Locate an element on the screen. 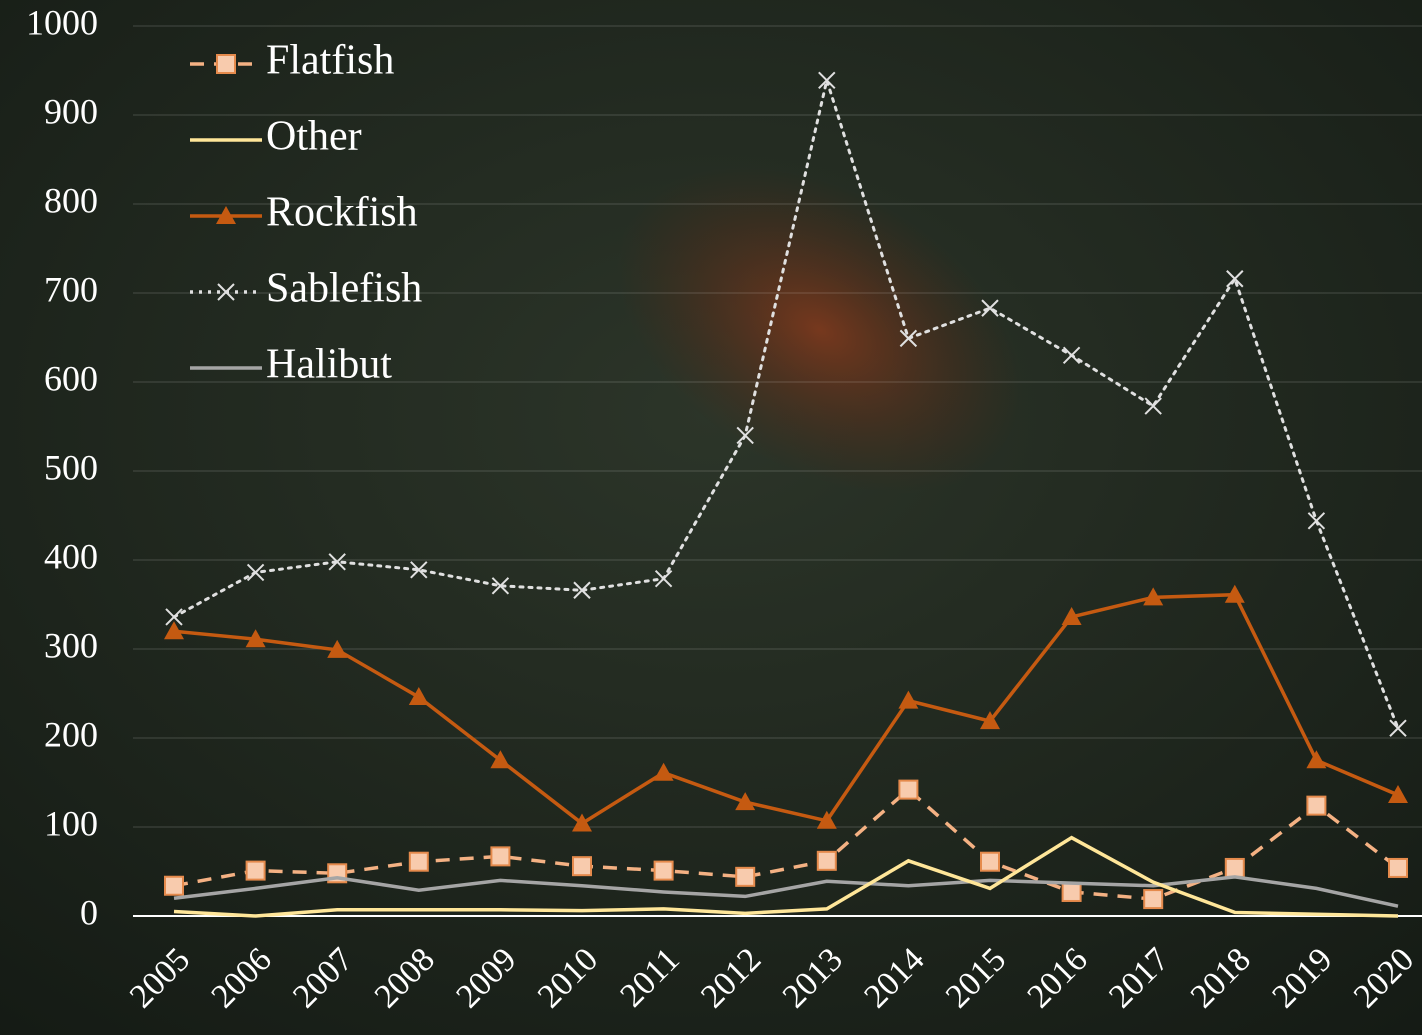 The image size is (1422, 1035). y-tick-label: 400 is located at coordinates (71, 556).